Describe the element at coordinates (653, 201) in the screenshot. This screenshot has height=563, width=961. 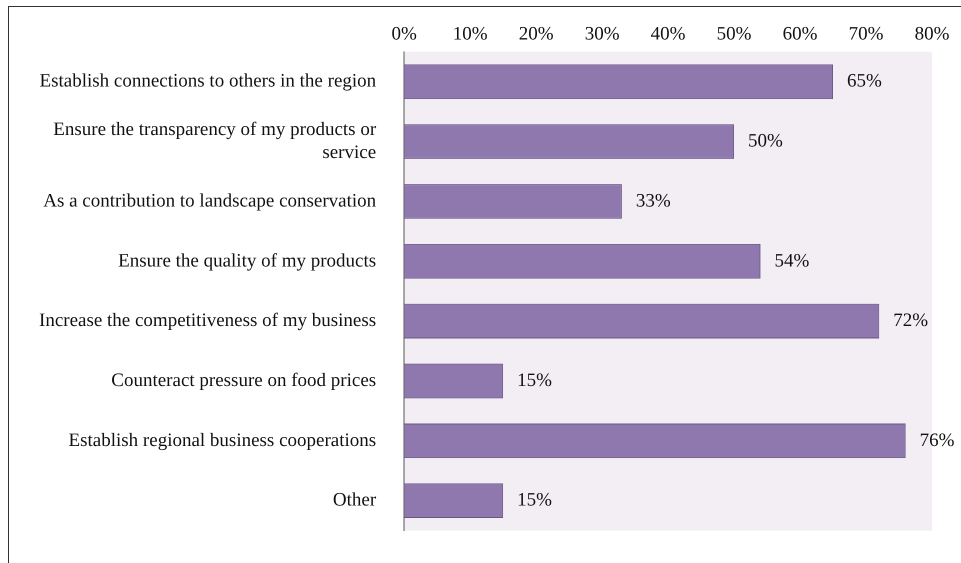
I see `data-label: 33%` at that location.